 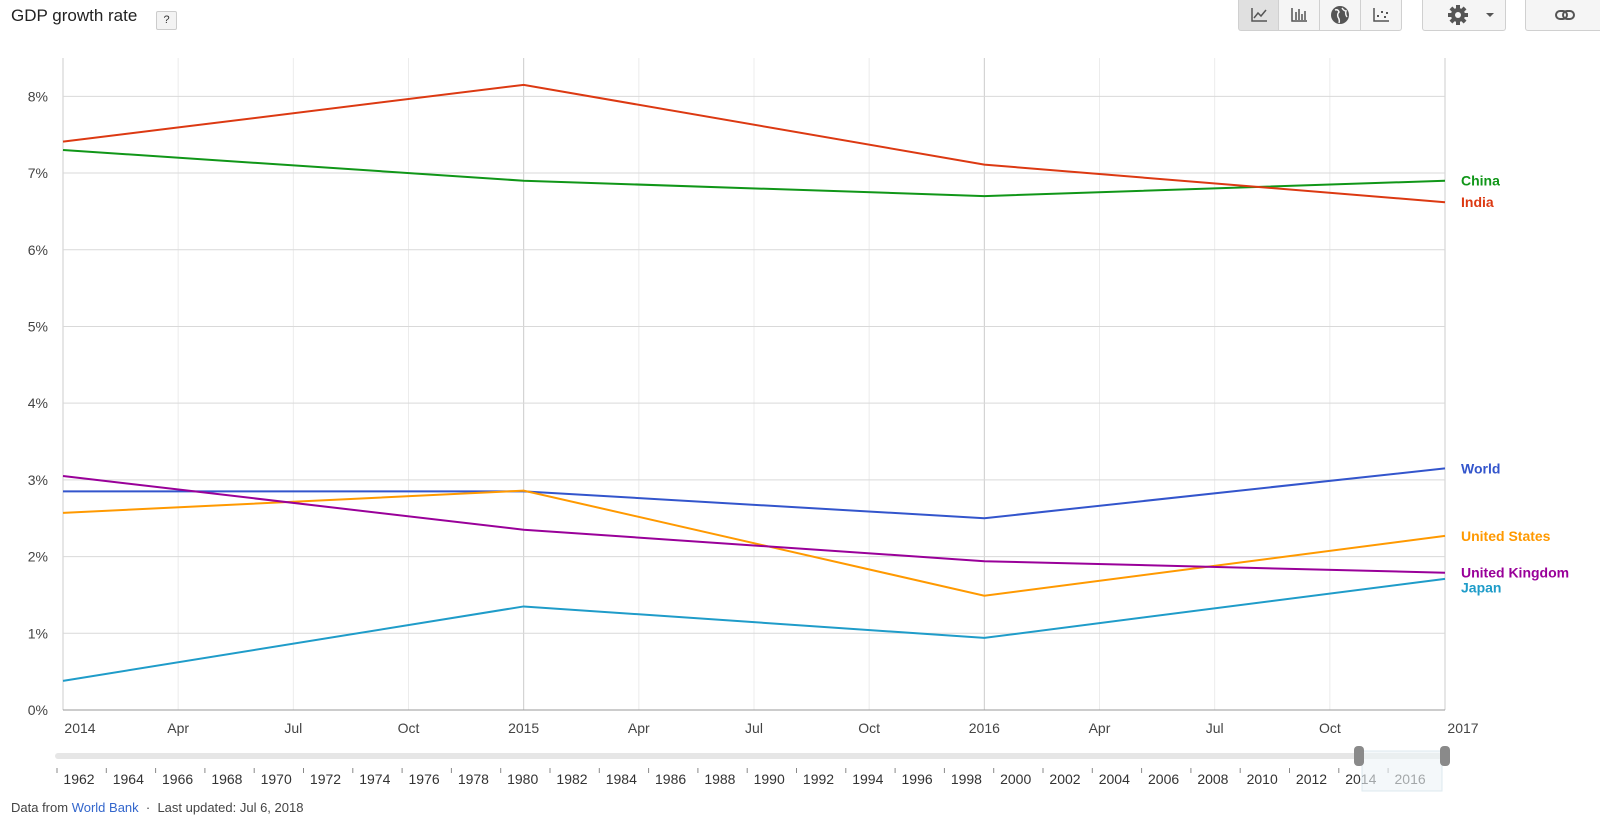 What do you see at coordinates (1515, 573) in the screenshot?
I see `series-label-united-kingdom: United Kingdom` at bounding box center [1515, 573].